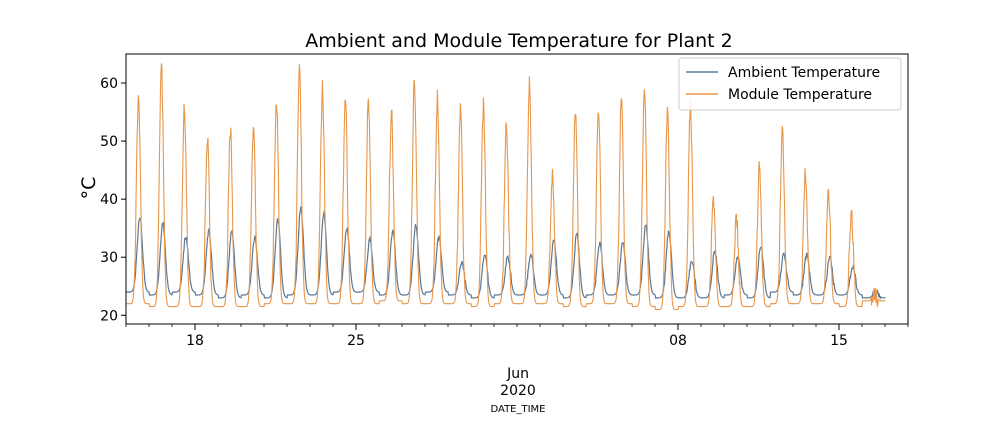  I want to click on x-axis-ticks: 18 25 08 15, so click(517, 336).